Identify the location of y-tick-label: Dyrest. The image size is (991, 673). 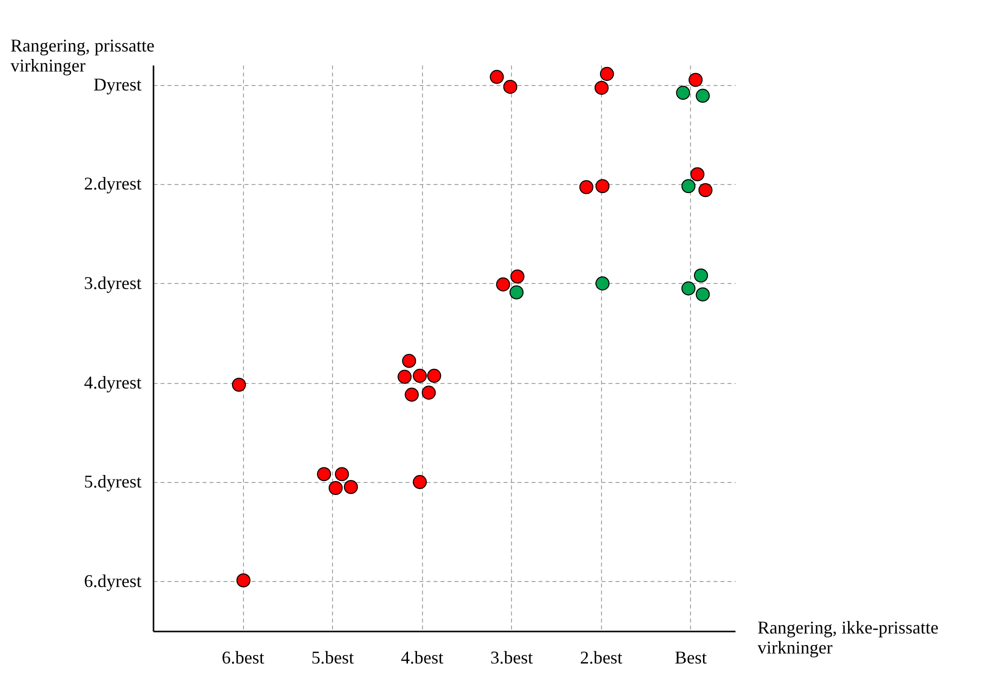
(118, 84).